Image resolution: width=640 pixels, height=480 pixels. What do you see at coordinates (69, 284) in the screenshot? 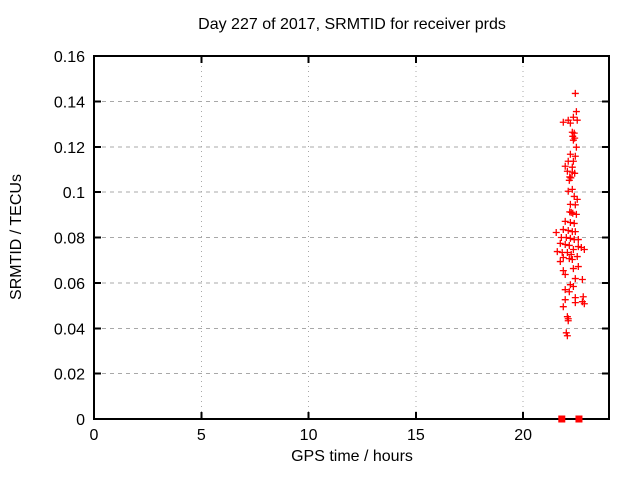
I see `y-tick-label: 0.06` at bounding box center [69, 284].